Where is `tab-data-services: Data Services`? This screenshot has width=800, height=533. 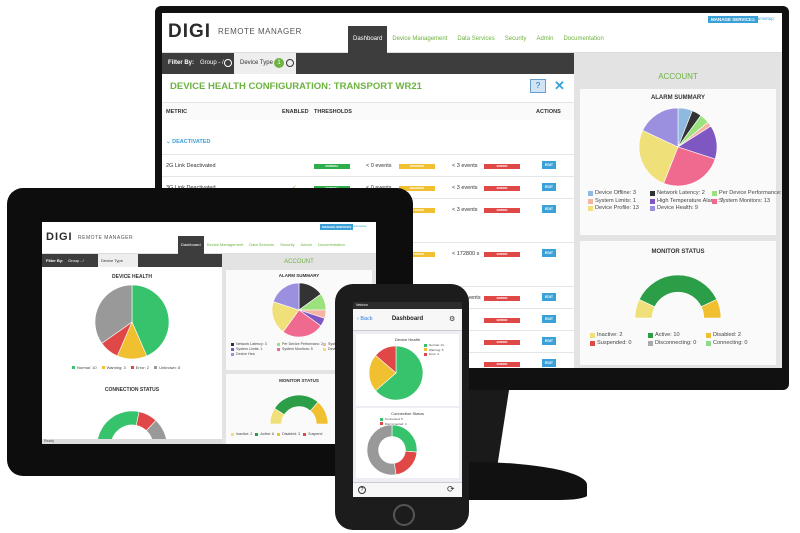 tab-data-services: Data Services is located at coordinates (476, 39).